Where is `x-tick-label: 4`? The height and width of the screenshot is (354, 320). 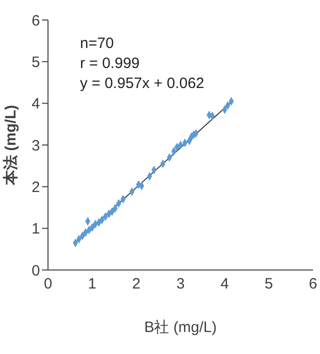 x-tick-label: 4 is located at coordinates (224, 284).